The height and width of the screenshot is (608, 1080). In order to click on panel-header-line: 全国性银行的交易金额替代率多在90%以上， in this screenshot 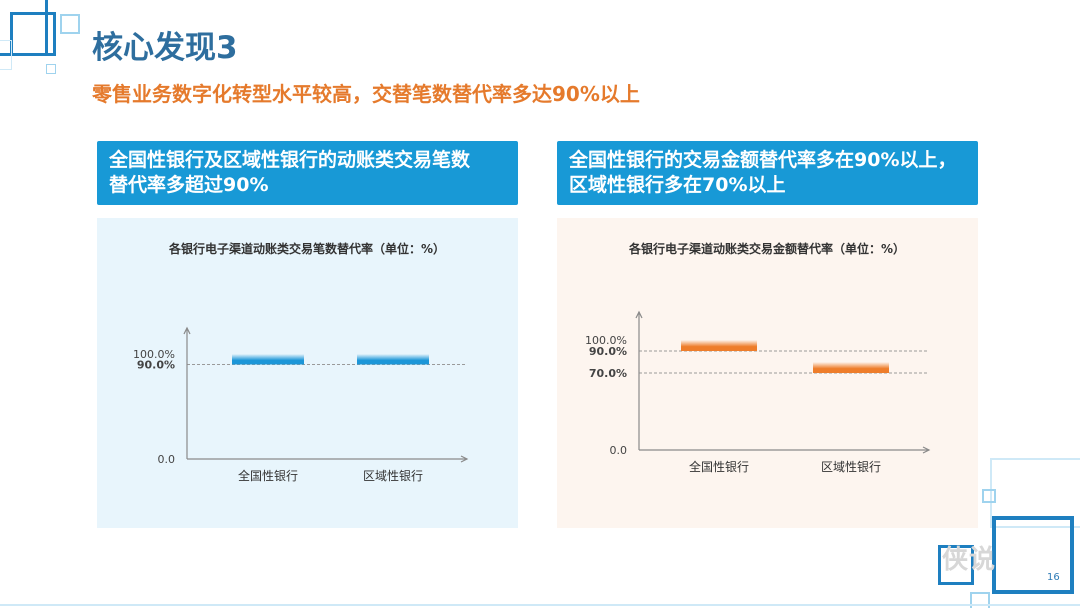, I will do `click(763, 160)`.